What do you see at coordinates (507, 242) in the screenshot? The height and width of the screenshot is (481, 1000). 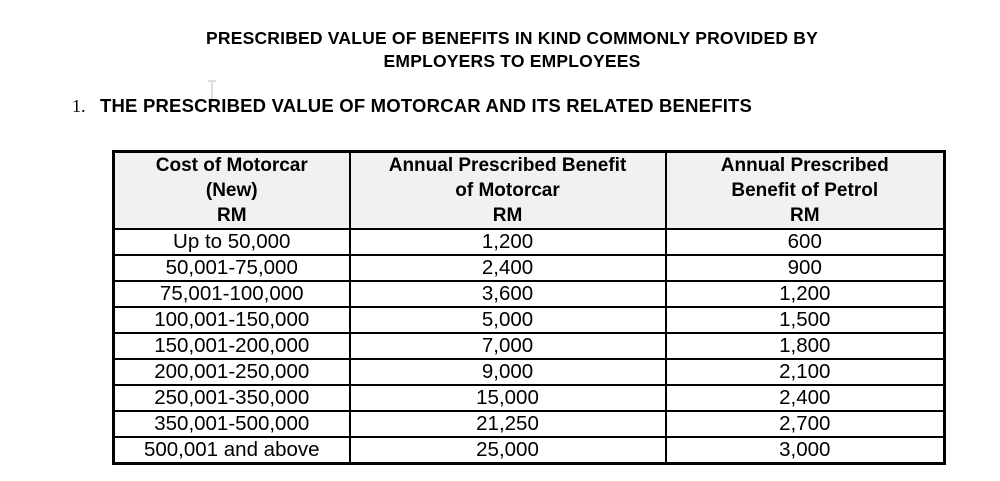 I see `cell-motorcar-benefit: 1,200` at bounding box center [507, 242].